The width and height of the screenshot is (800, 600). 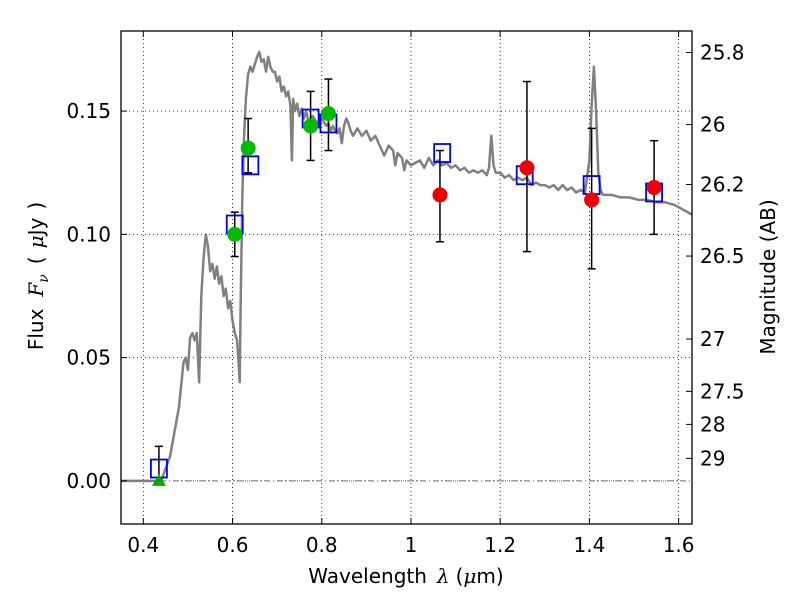 What do you see at coordinates (88, 481) in the screenshot?
I see `y-tick-label: 0.00` at bounding box center [88, 481].